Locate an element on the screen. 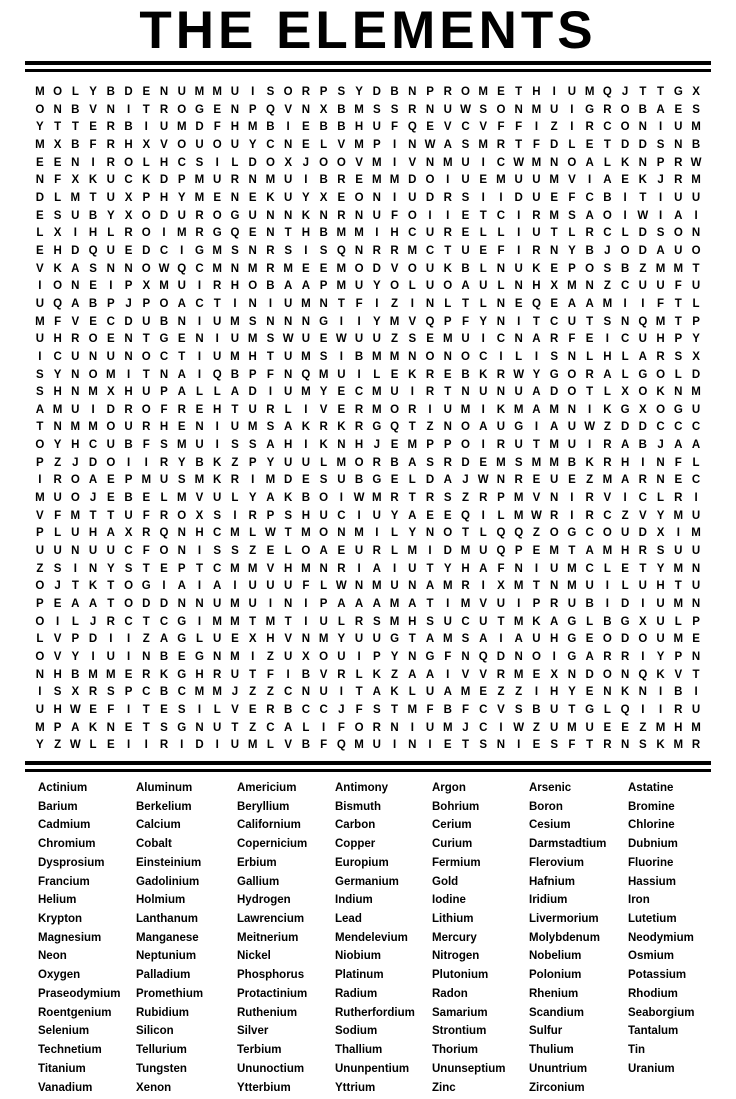  word-list-item: Germanium is located at coordinates (367, 881).